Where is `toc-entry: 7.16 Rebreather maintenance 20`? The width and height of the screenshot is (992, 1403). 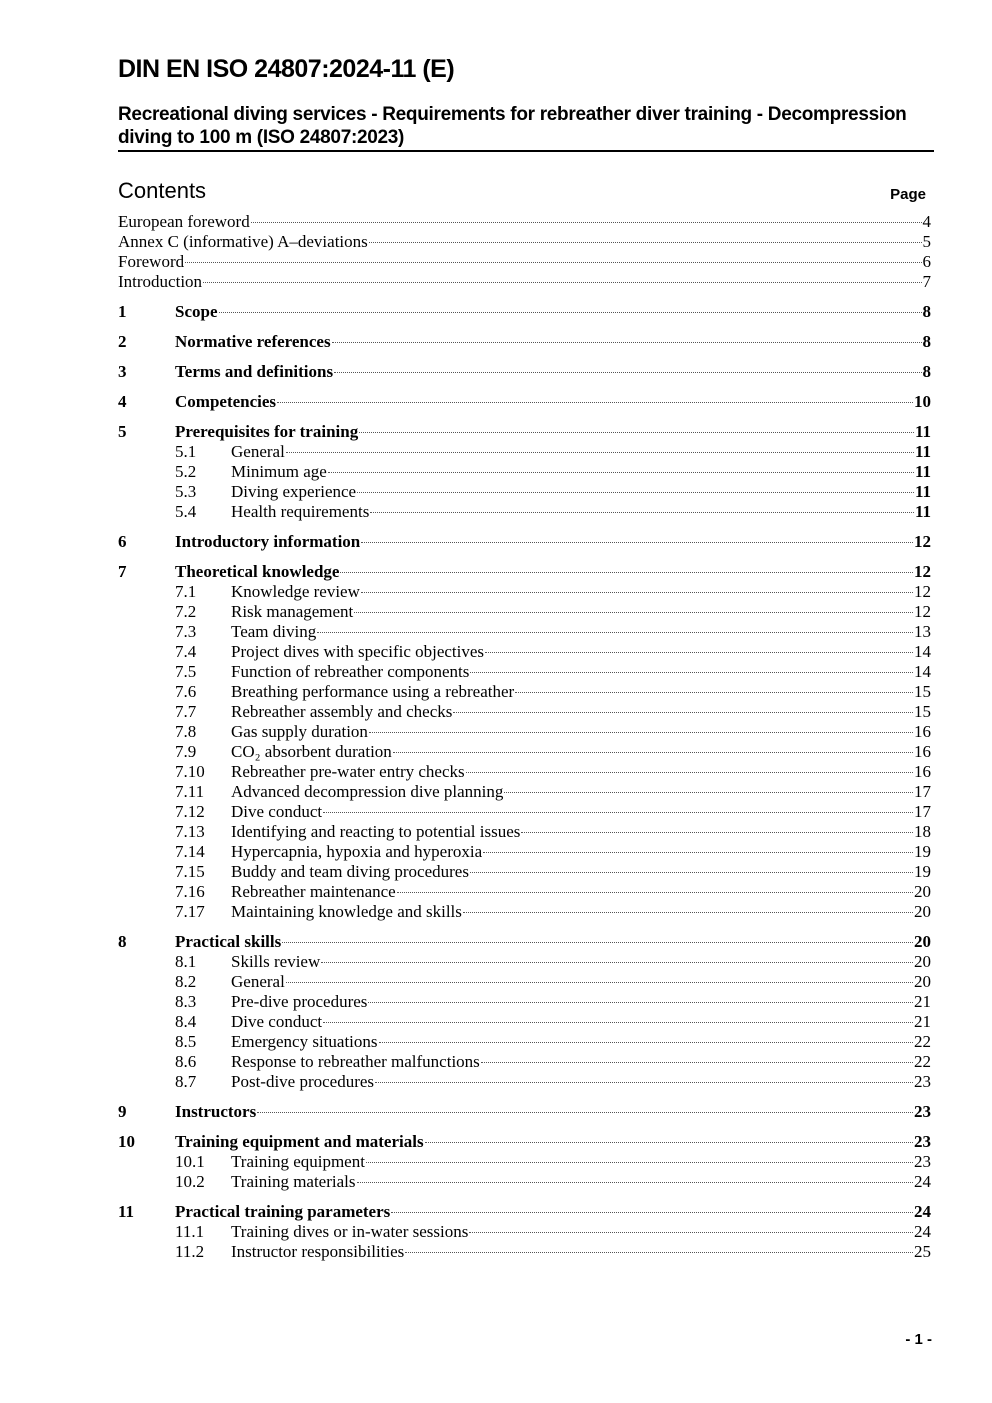 toc-entry: 7.16 Rebreather maintenance 20 is located at coordinates (524, 892).